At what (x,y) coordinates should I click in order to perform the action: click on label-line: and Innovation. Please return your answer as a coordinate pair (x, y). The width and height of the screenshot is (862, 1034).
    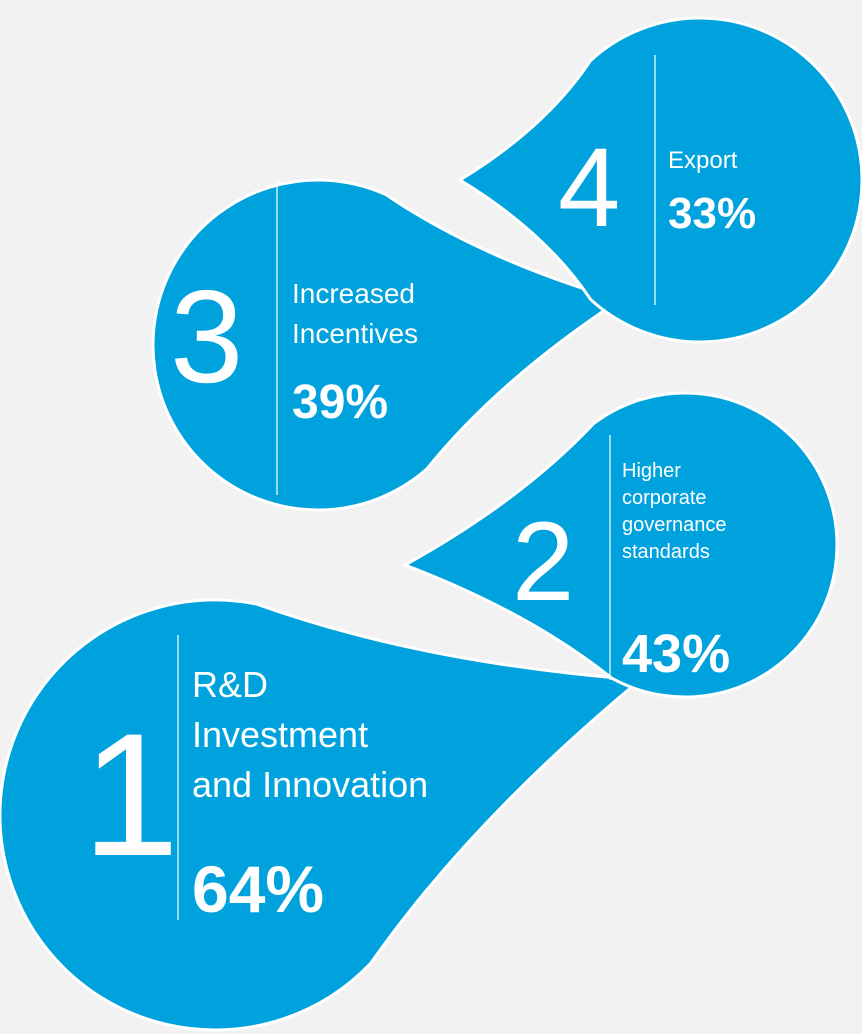
    Looking at the image, I should click on (310, 784).